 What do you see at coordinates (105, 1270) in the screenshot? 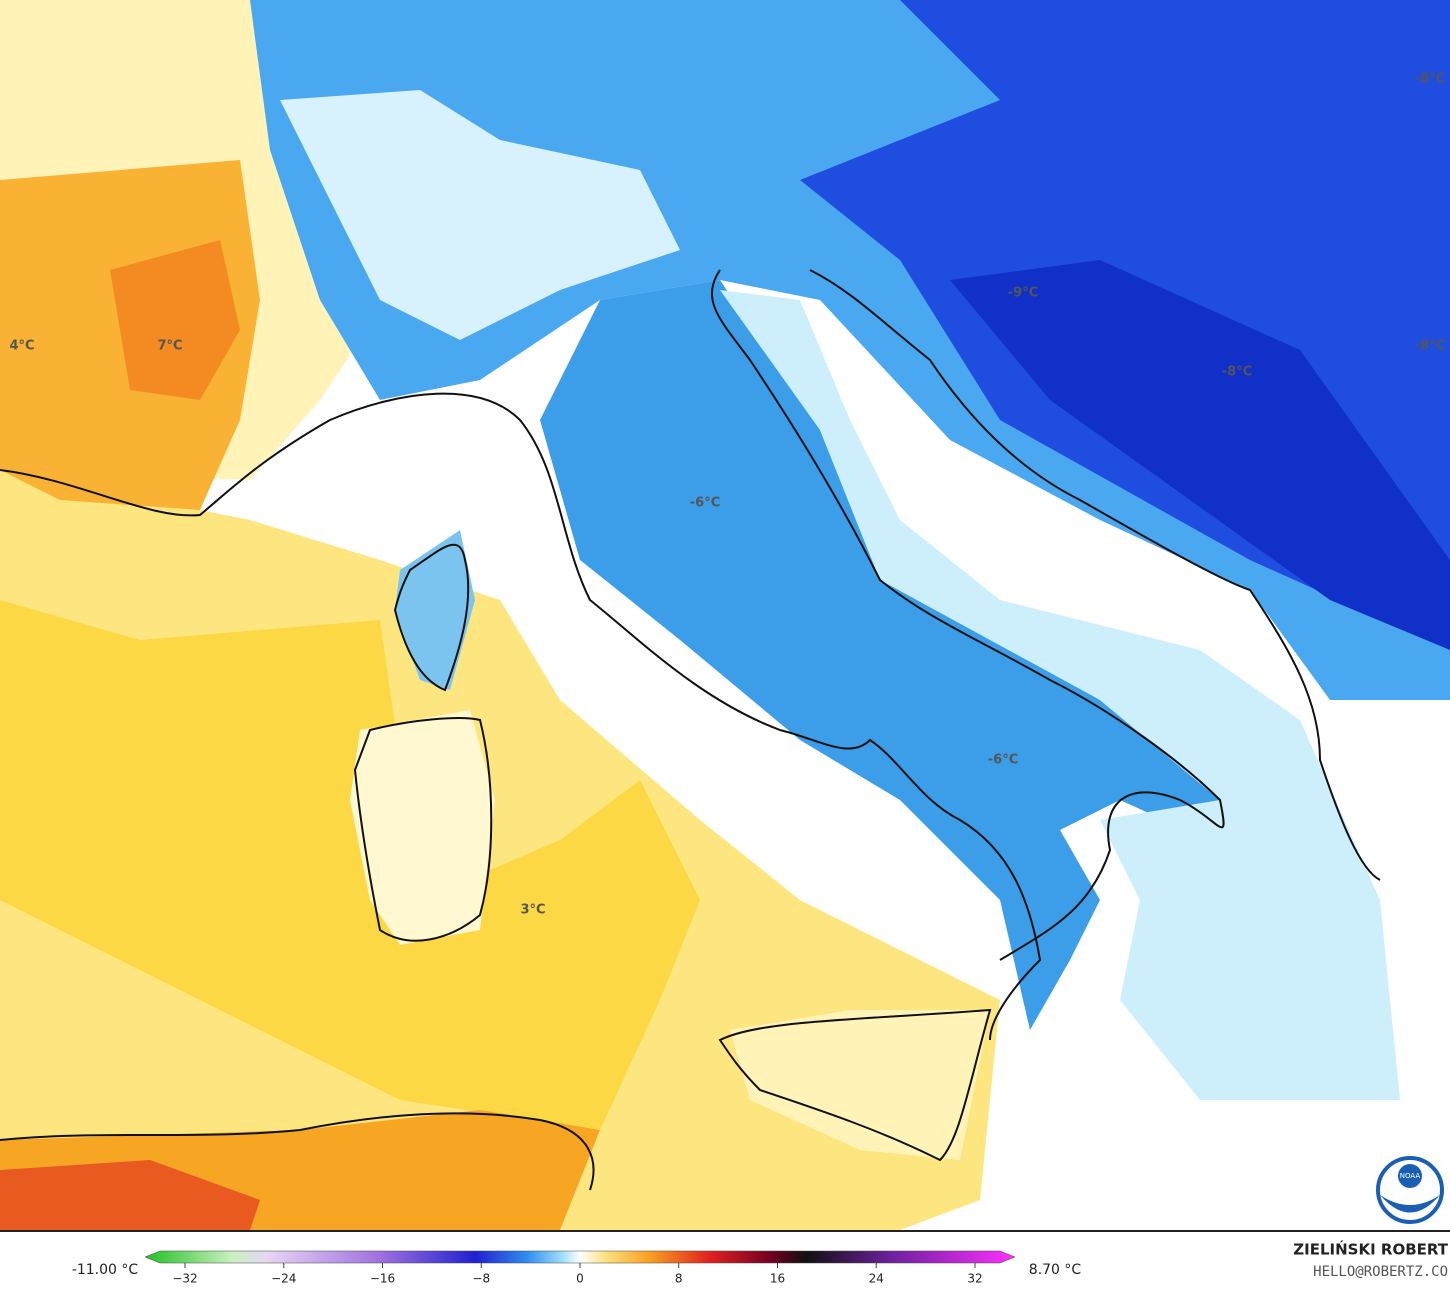
I see `legend-min: -11.00 °C` at bounding box center [105, 1270].